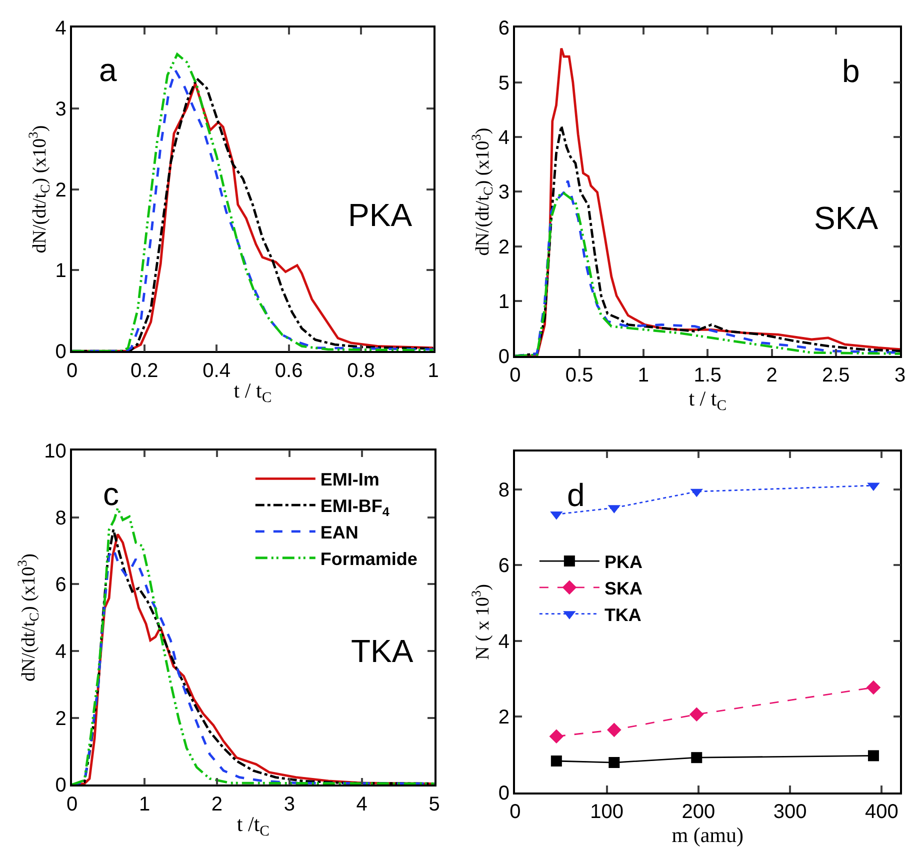 The image size is (910, 860). I want to click on legend-label: EAN, so click(339, 532).